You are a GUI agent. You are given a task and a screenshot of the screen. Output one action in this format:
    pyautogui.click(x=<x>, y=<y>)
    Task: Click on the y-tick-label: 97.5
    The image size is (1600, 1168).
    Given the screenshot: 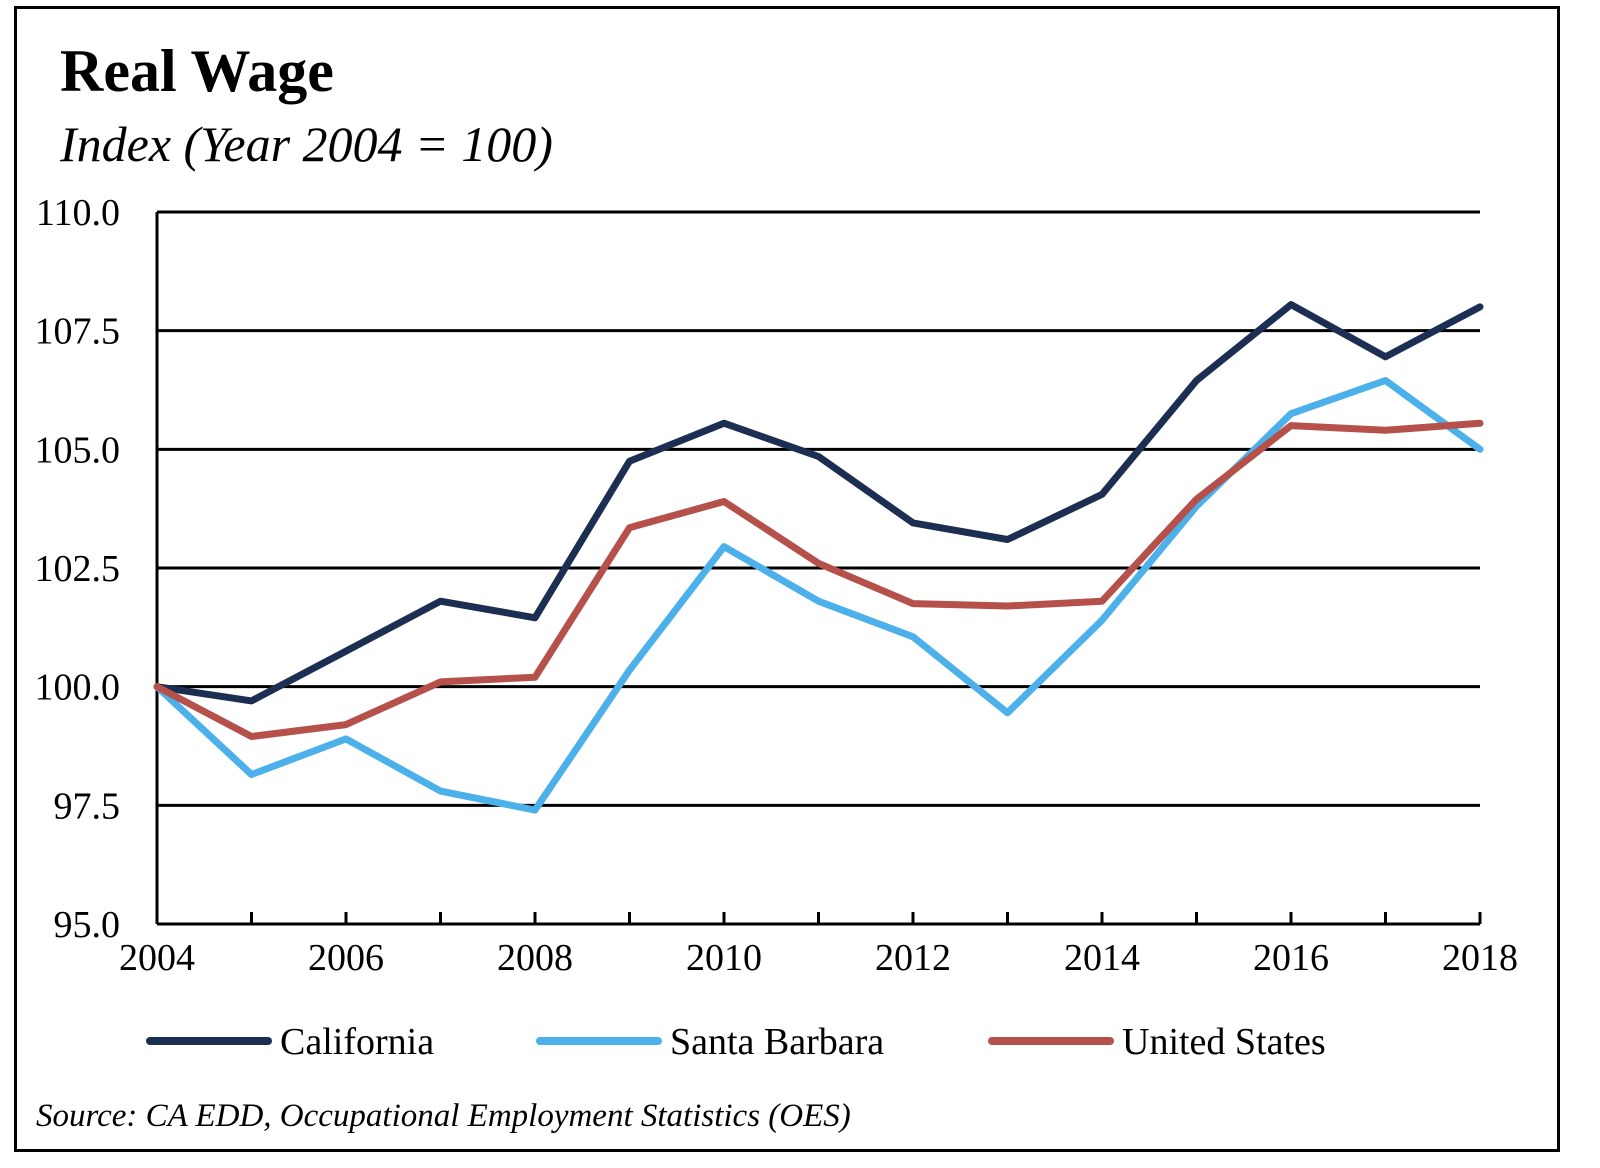 What is the action you would take?
    pyautogui.click(x=87, y=806)
    